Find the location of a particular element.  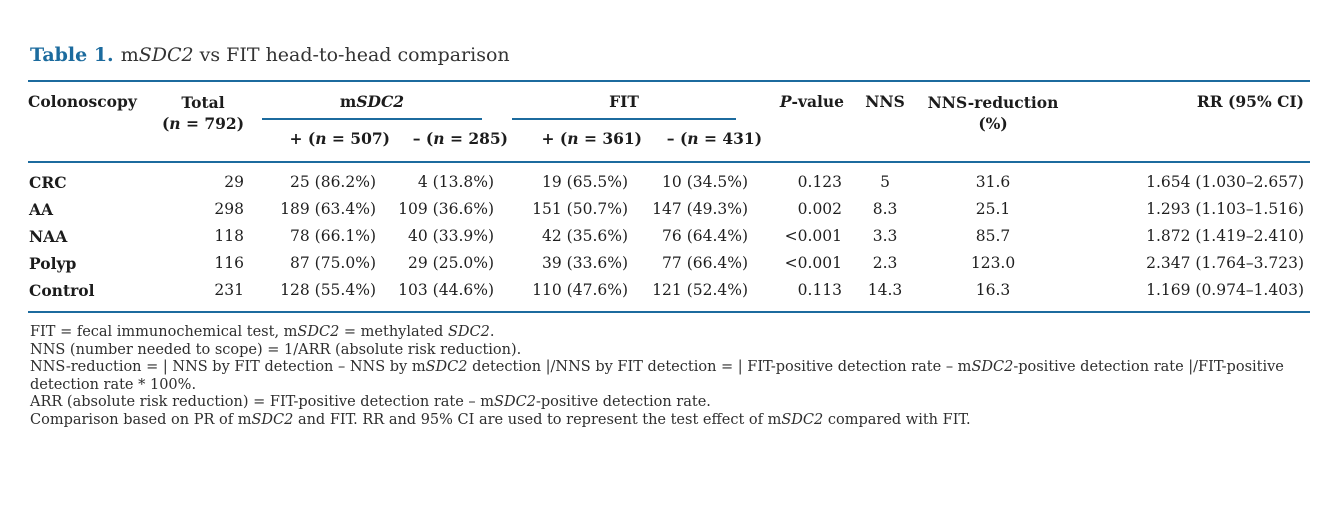

row-label: AA is located at coordinates (41, 209).